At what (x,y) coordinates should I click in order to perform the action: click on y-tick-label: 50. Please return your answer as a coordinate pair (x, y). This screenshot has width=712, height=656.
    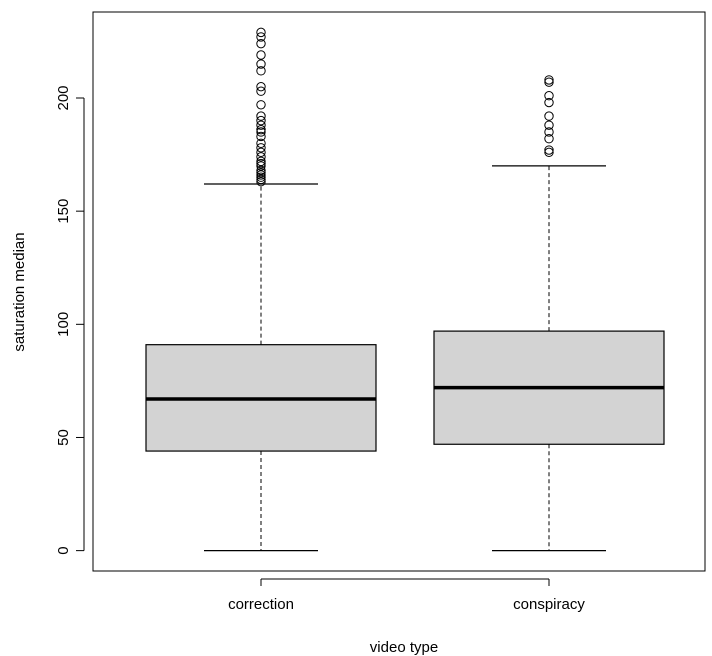
    Looking at the image, I should click on (63, 437).